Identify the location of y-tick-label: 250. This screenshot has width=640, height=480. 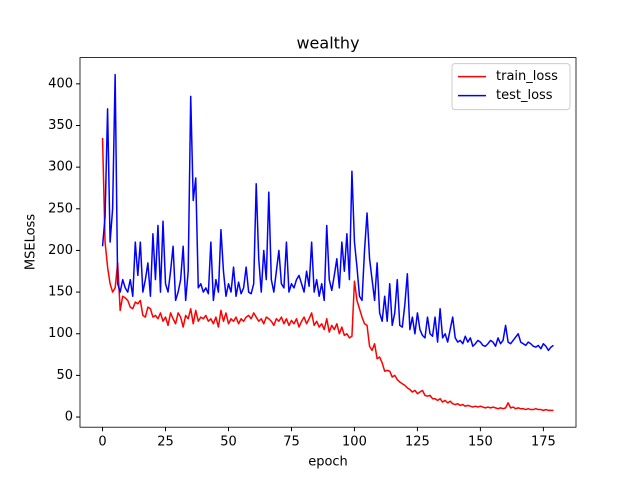
(60, 208).